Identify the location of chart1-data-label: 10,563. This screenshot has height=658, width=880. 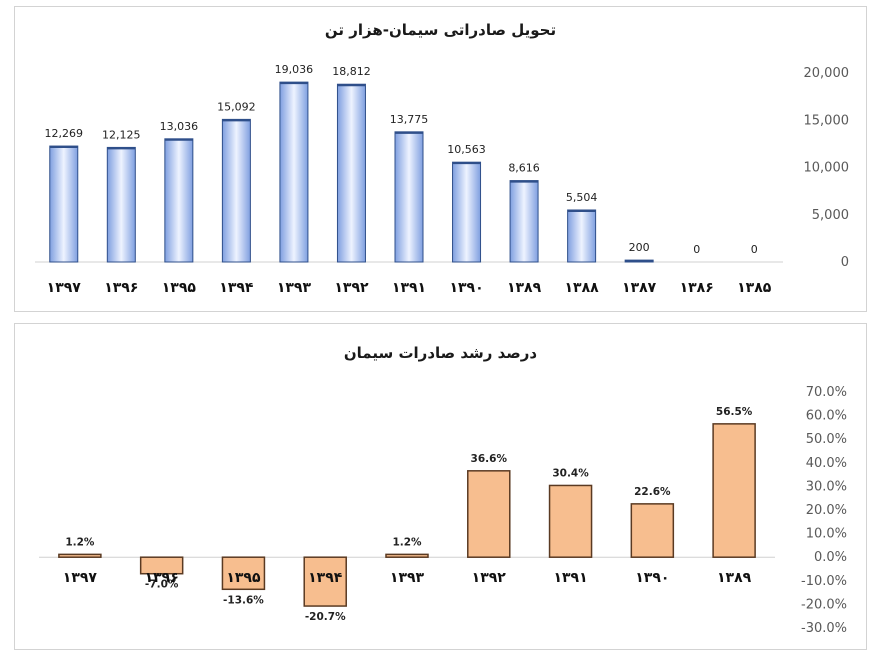
(466, 149).